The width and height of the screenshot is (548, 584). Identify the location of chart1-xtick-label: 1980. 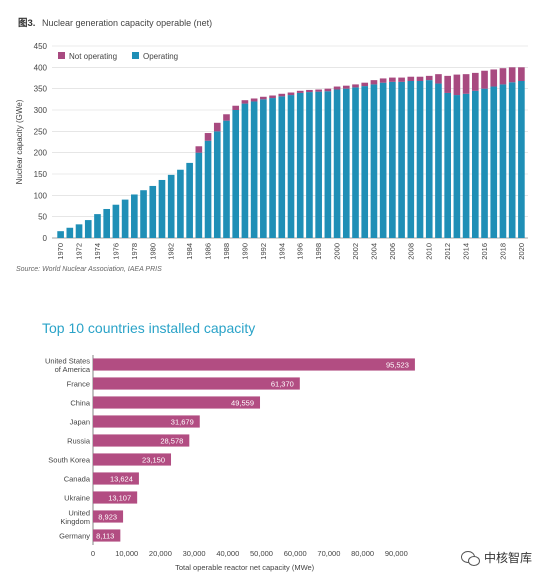
(152, 251).